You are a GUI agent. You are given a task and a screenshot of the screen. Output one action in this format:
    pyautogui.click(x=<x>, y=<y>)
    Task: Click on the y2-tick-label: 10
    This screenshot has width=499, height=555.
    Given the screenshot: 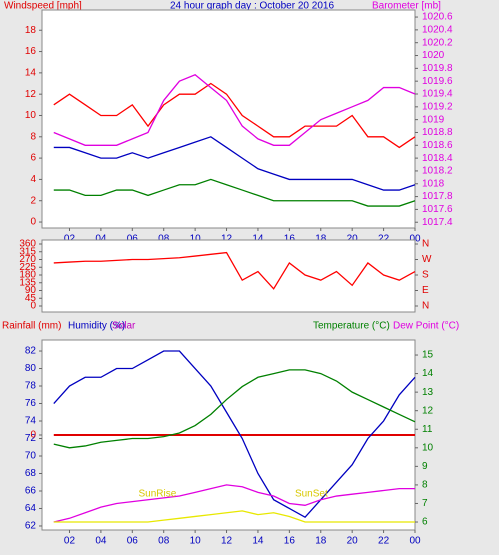 What is the action you would take?
    pyautogui.click(x=428, y=447)
    